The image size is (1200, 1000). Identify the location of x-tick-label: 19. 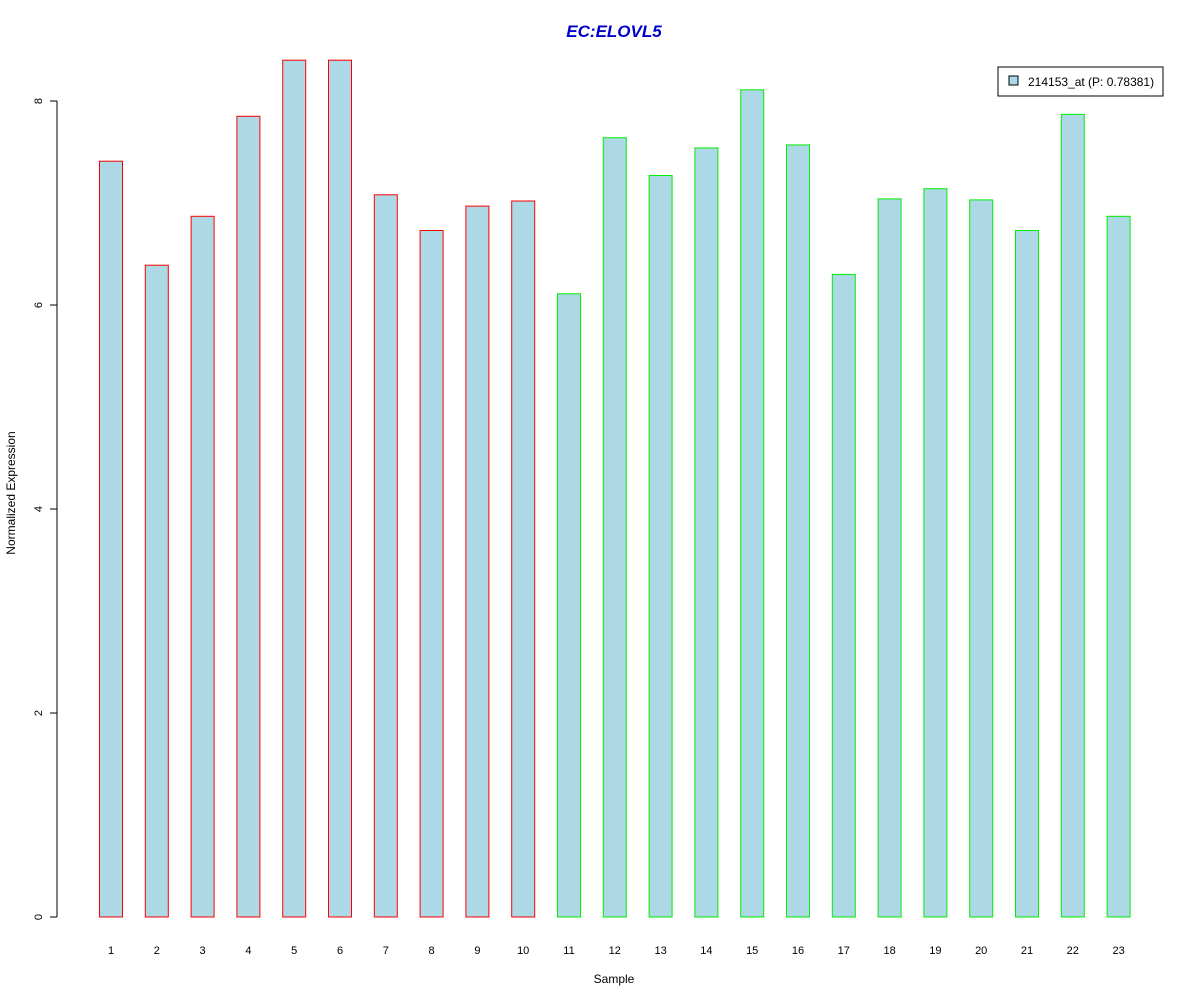
(935, 951).